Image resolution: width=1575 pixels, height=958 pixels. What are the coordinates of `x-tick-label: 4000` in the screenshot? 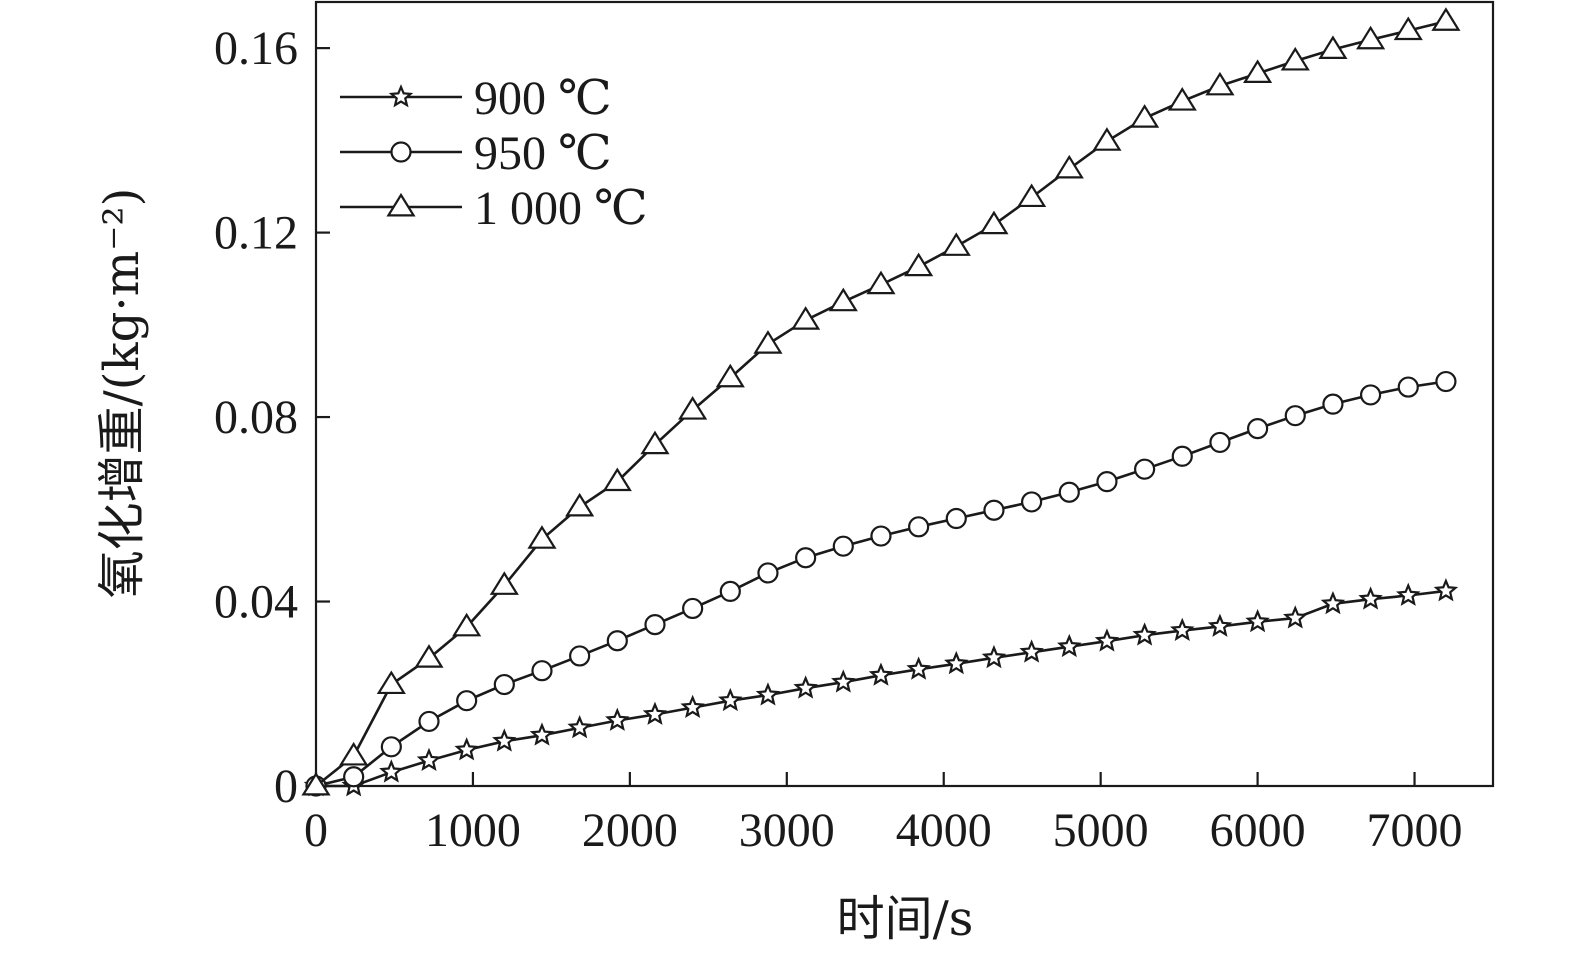 It's located at (944, 830).